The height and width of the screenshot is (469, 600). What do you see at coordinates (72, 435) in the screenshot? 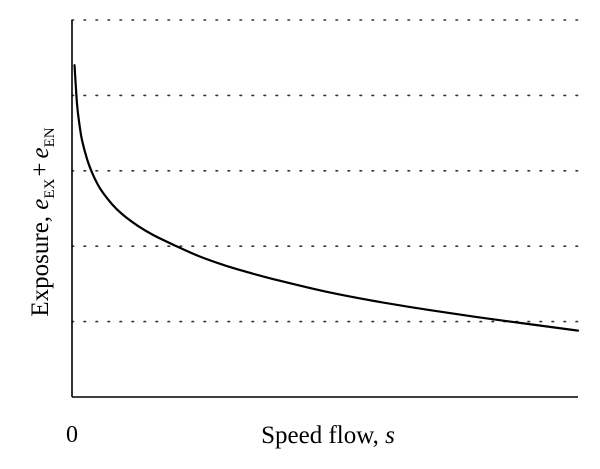
I see `x-tick-label-0: 0` at bounding box center [72, 435].